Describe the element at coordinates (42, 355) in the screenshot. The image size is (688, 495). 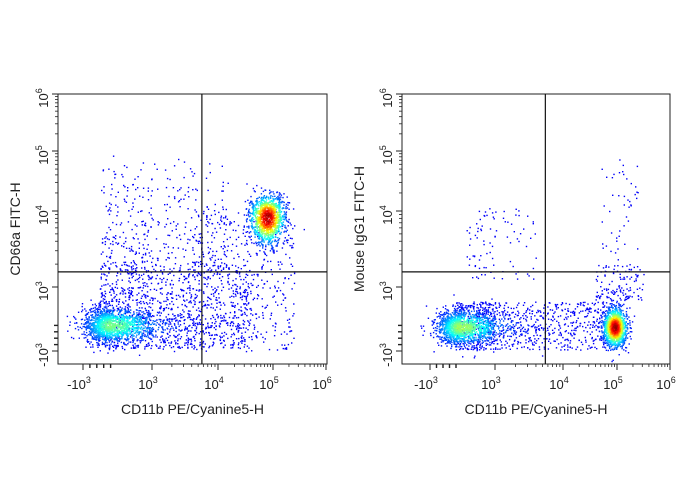
I see `y-tick-label: -103` at that location.